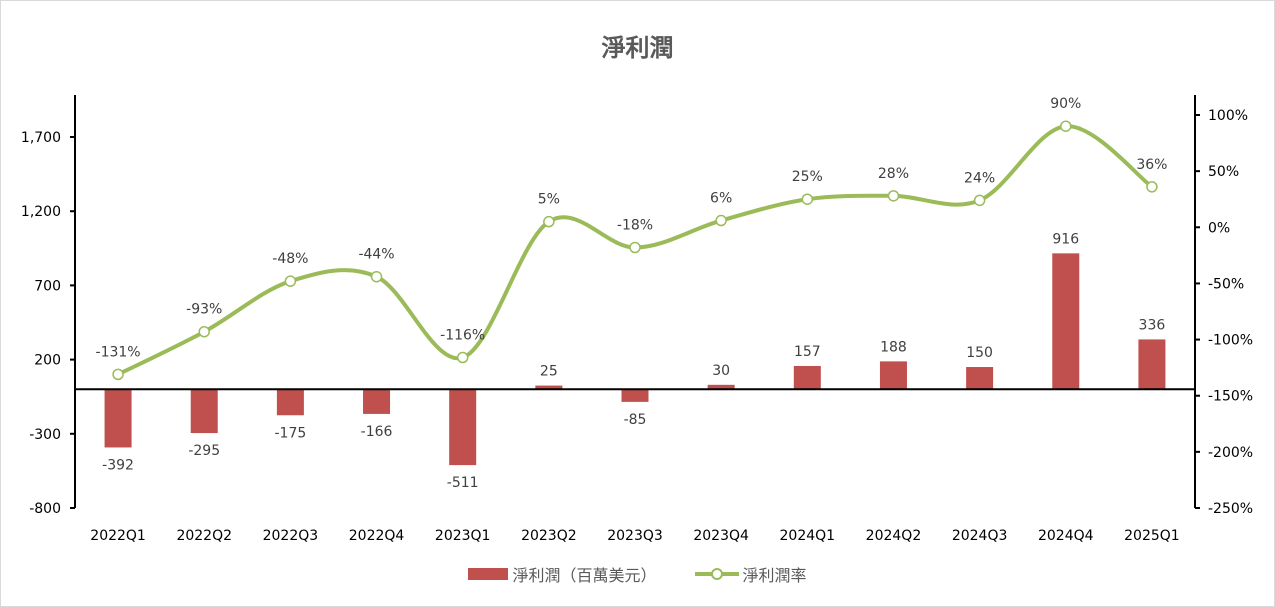  Describe the element at coordinates (45, 509) in the screenshot. I see `left-tick-label: -800` at that location.